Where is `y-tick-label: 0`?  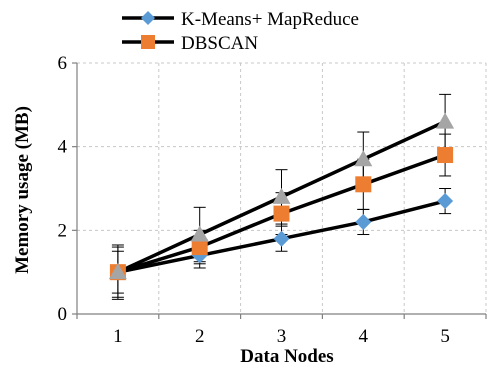 y-tick-label: 0 is located at coordinates (63, 314).